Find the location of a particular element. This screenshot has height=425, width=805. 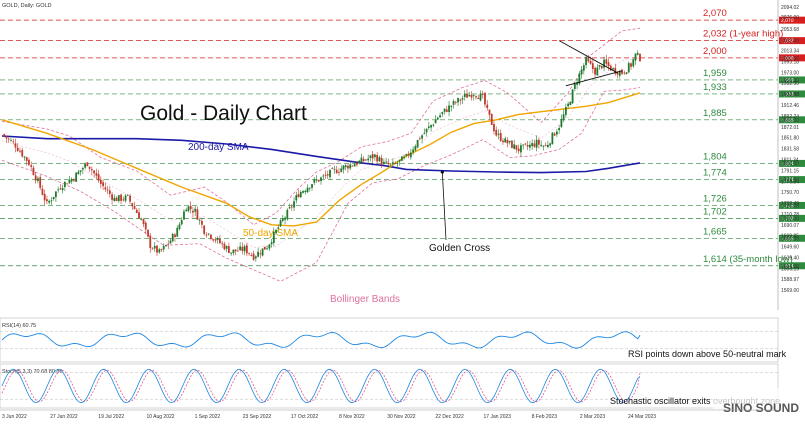

price-tick-label: 1649.60 is located at coordinates (790, 248).